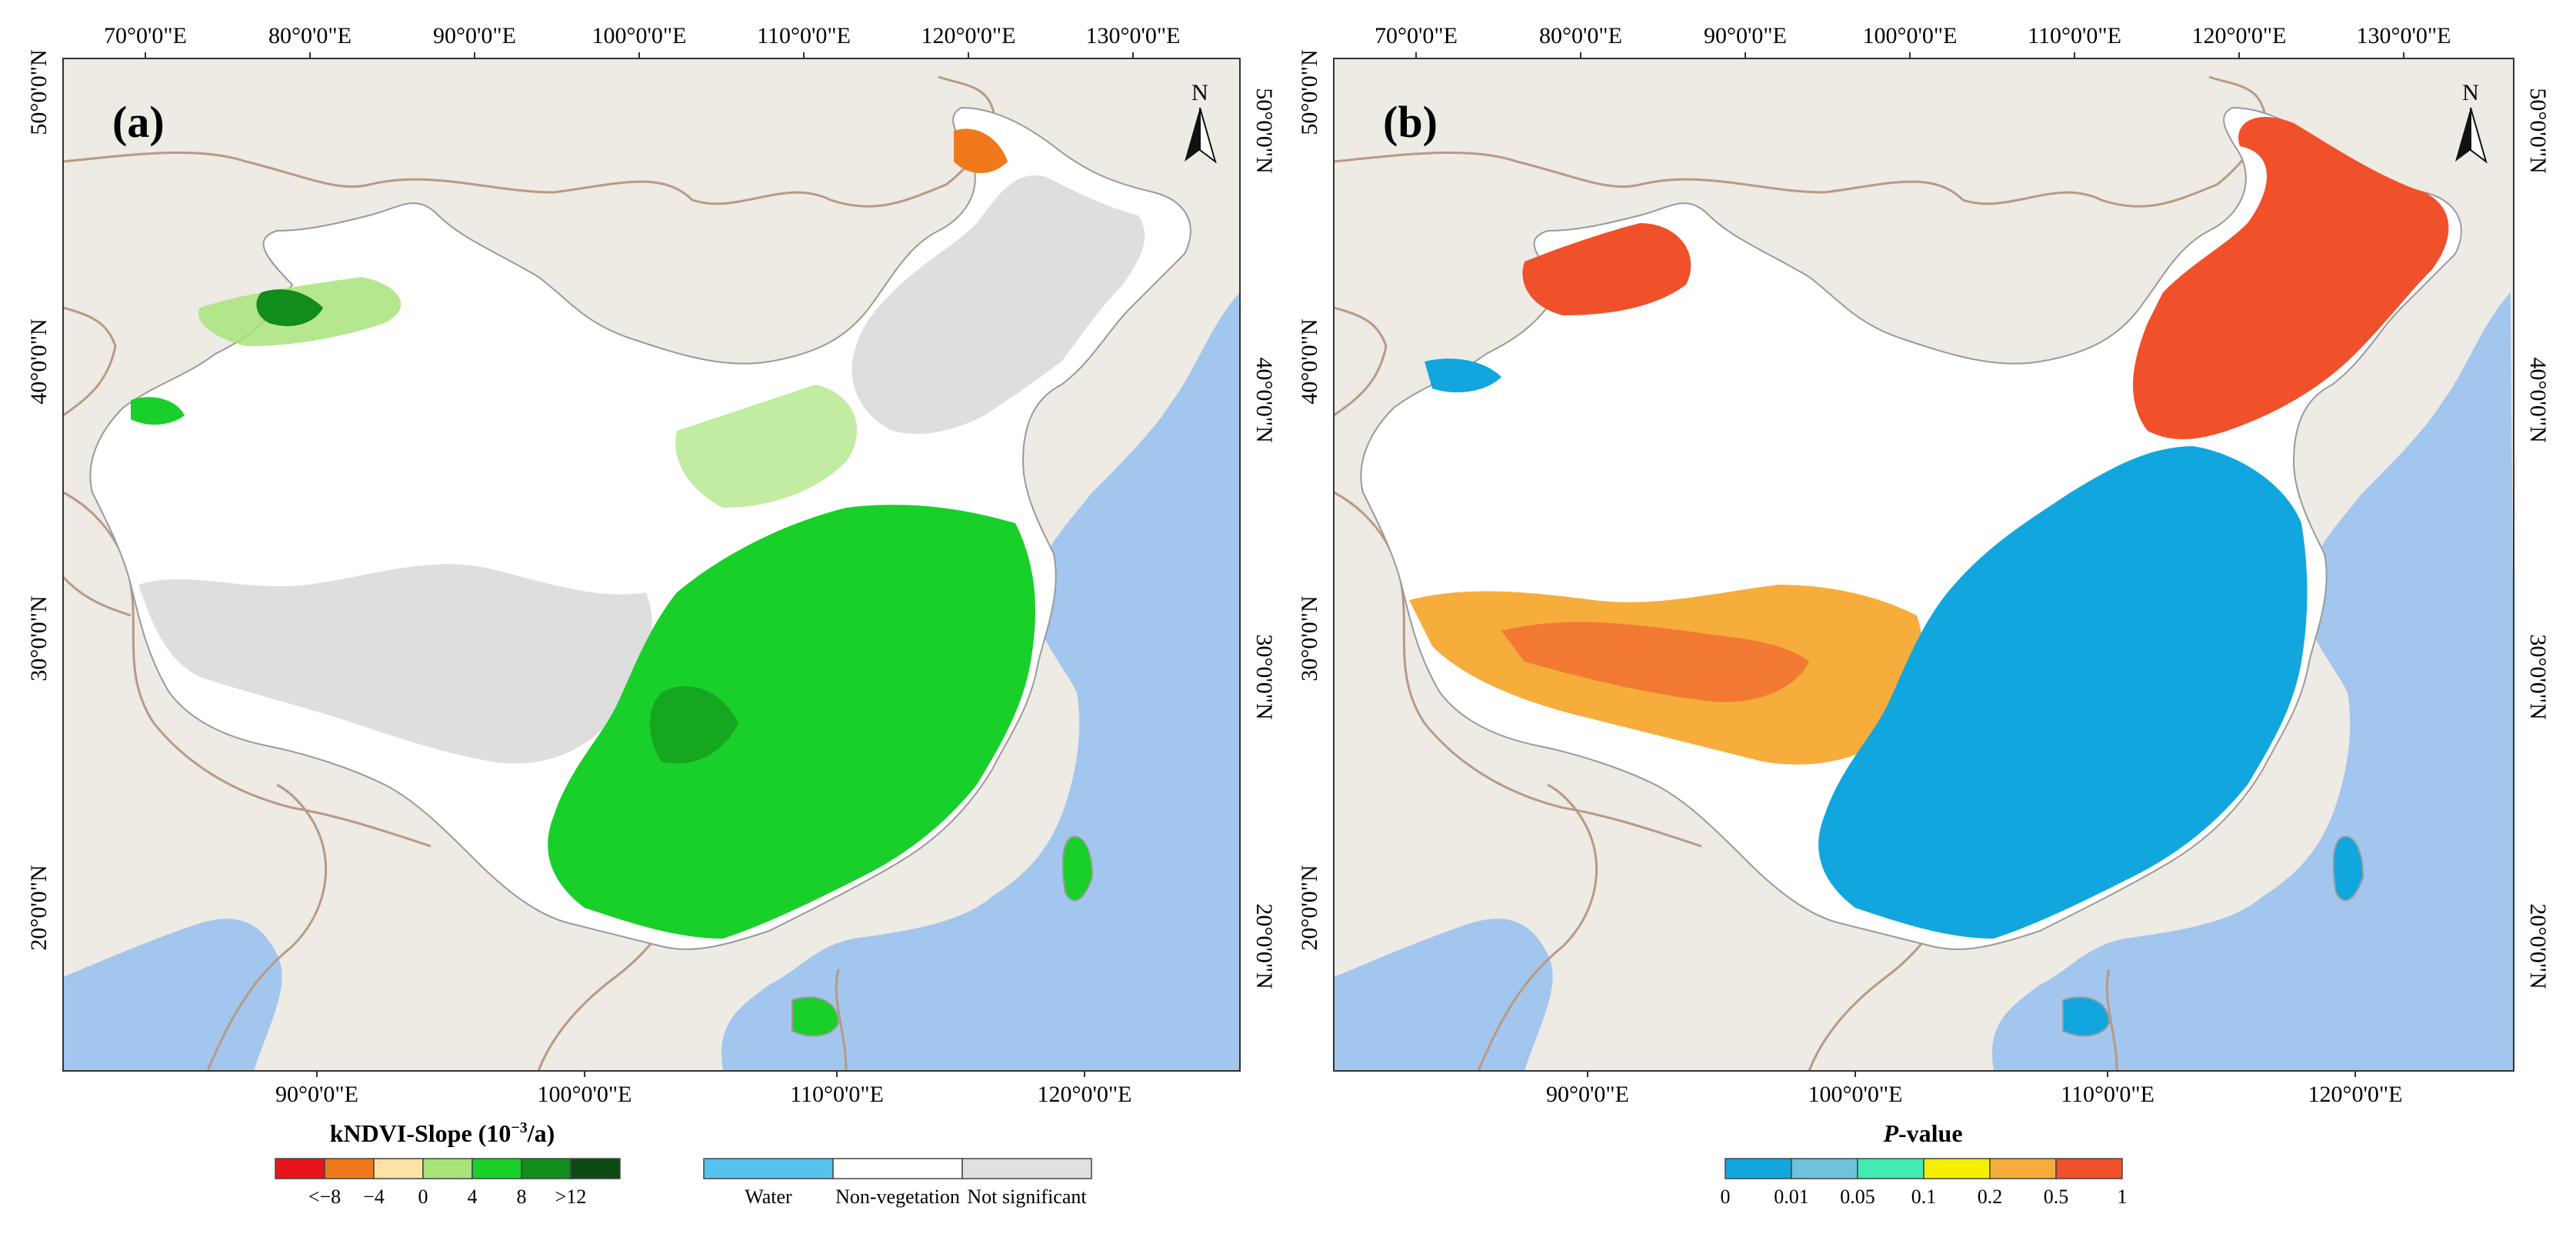 The width and height of the screenshot is (2576, 1234). Describe the element at coordinates (791, 722) in the screenshot. I see `slope-bright-green` at that location.